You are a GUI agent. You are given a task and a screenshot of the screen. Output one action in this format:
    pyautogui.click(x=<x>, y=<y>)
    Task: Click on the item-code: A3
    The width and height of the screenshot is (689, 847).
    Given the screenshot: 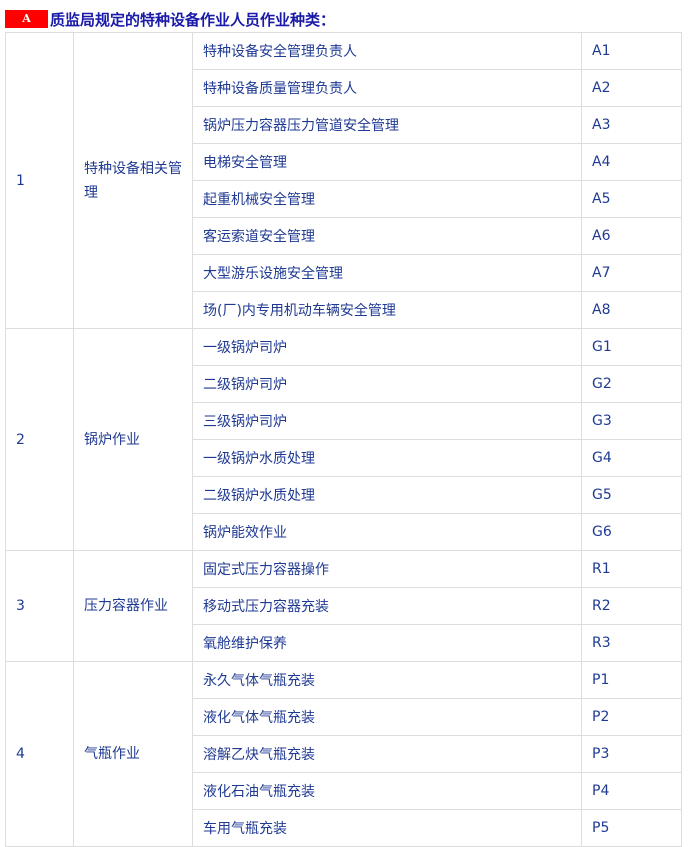 What is the action you would take?
    pyautogui.click(x=631, y=125)
    